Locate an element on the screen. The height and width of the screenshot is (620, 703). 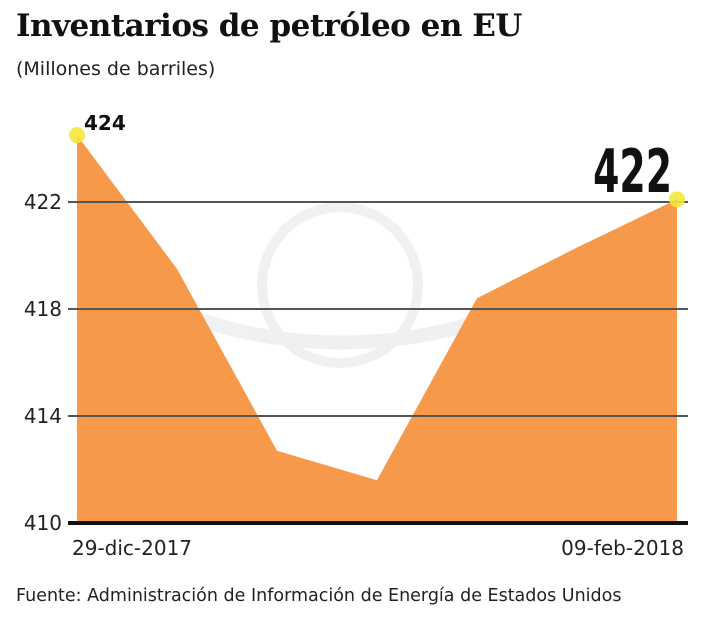
y-tick-label-422: 422 is located at coordinates (43, 202).